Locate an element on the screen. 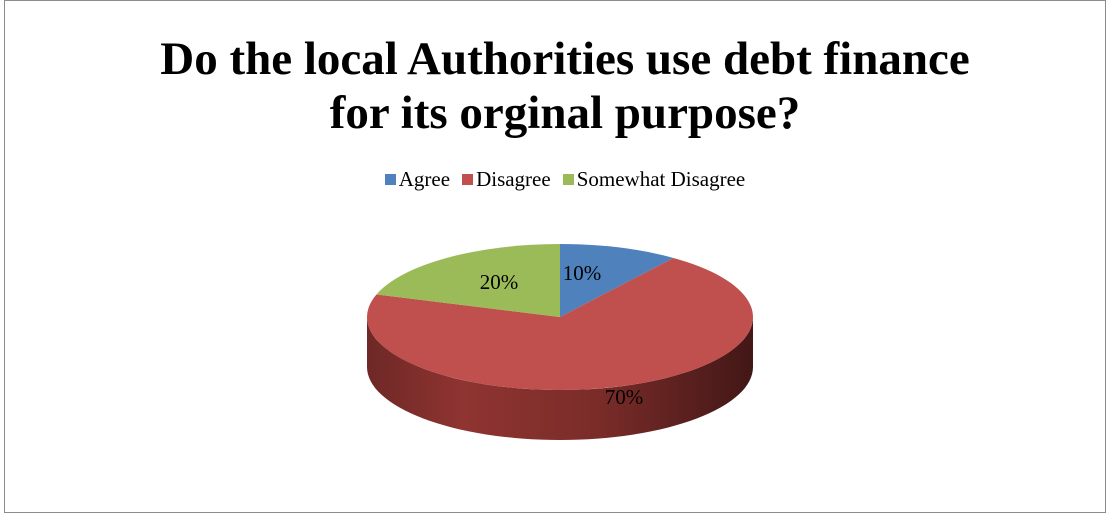  legend-swatch-somewhat-disagree is located at coordinates (568, 179).